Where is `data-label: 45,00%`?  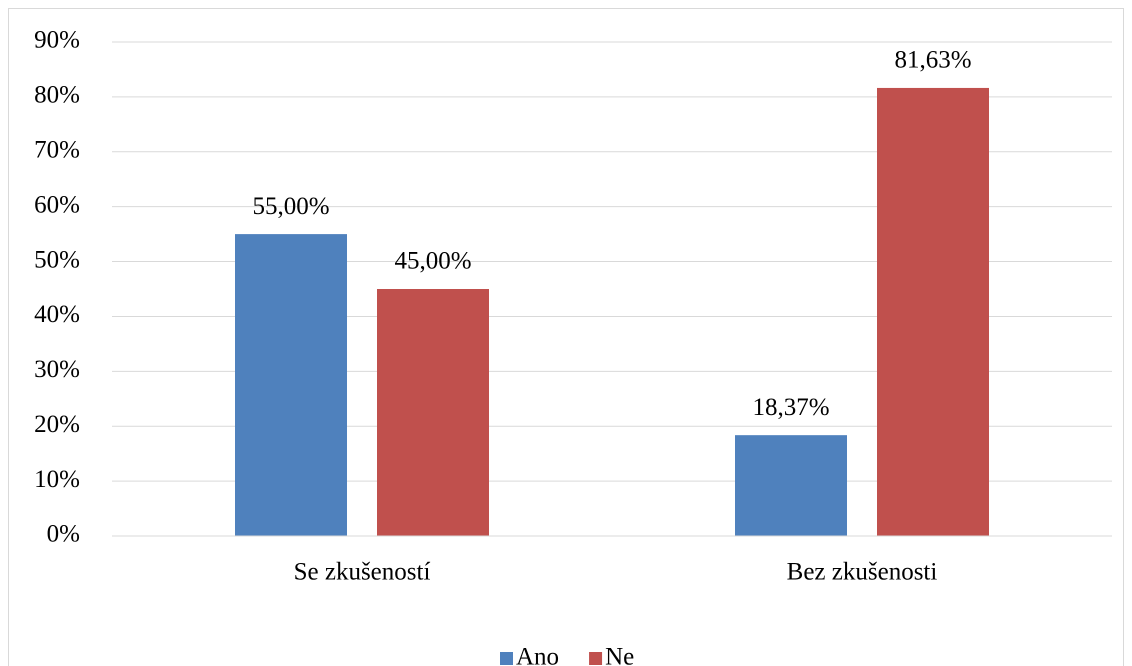 data-label: 45,00% is located at coordinates (432, 261).